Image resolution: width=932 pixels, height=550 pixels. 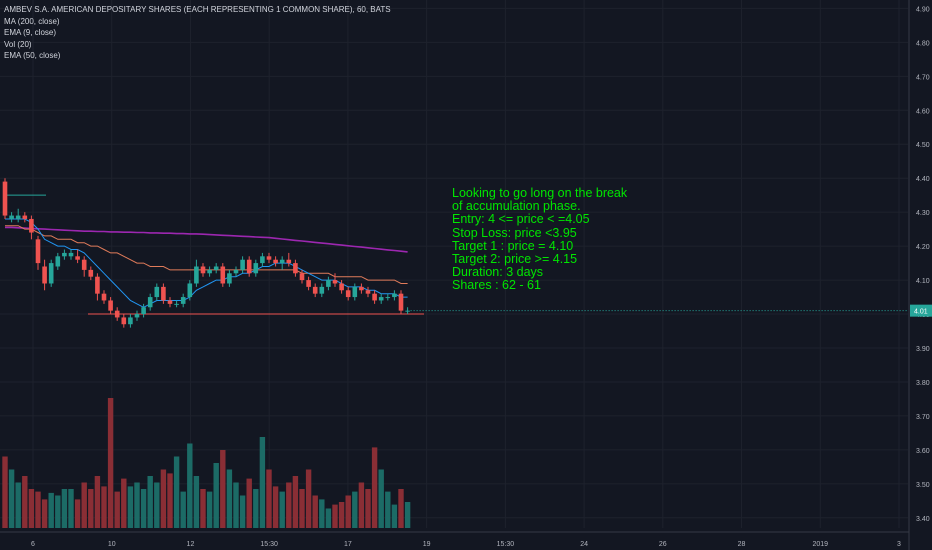 I want to click on y-tick-label: 4.20, so click(x=923, y=247).